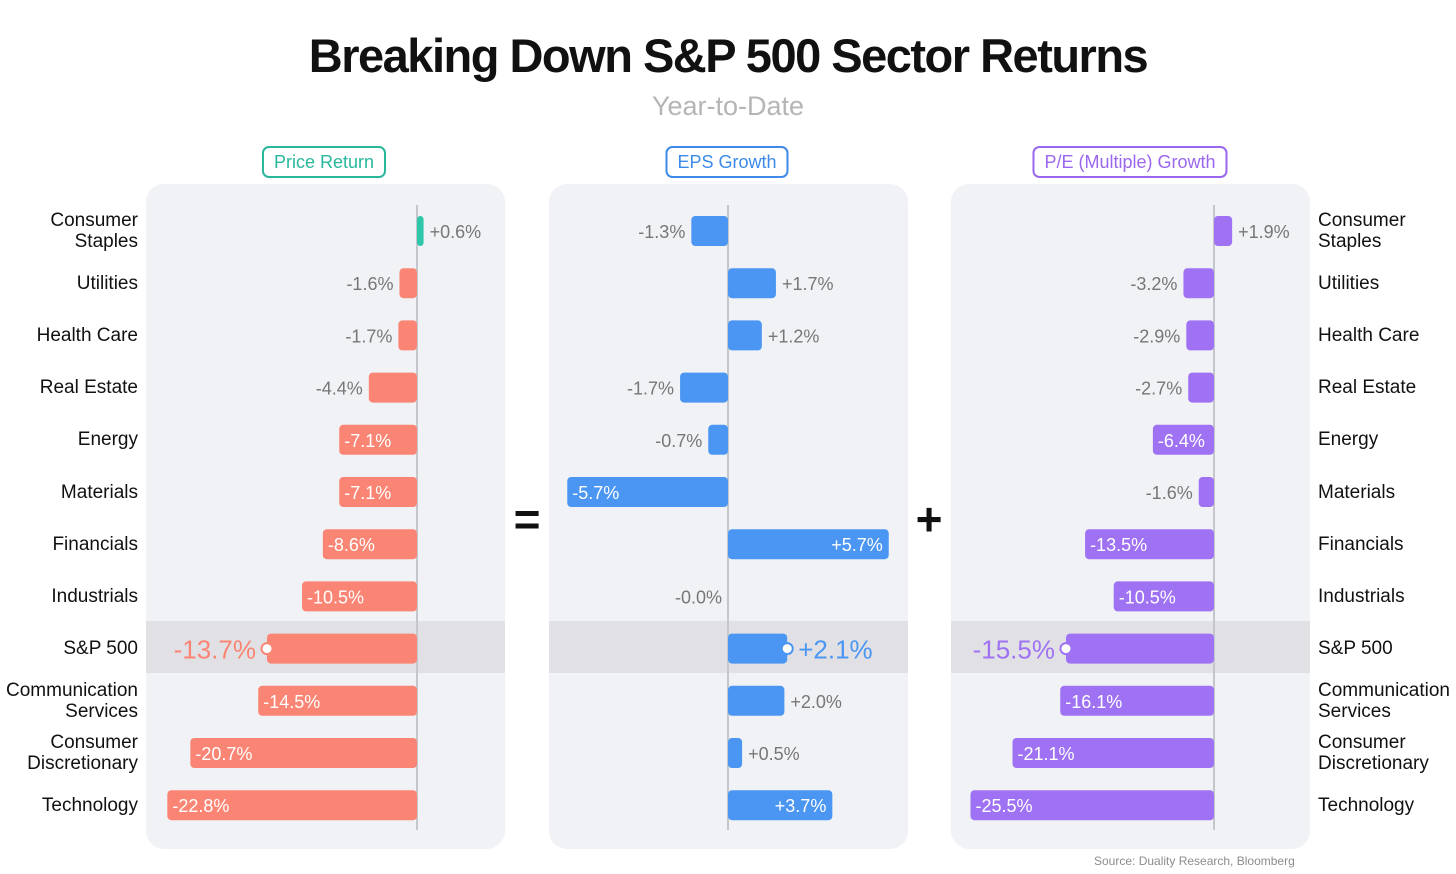 The height and width of the screenshot is (874, 1456). I want to click on category-label-line: Real Estate, so click(1367, 388).